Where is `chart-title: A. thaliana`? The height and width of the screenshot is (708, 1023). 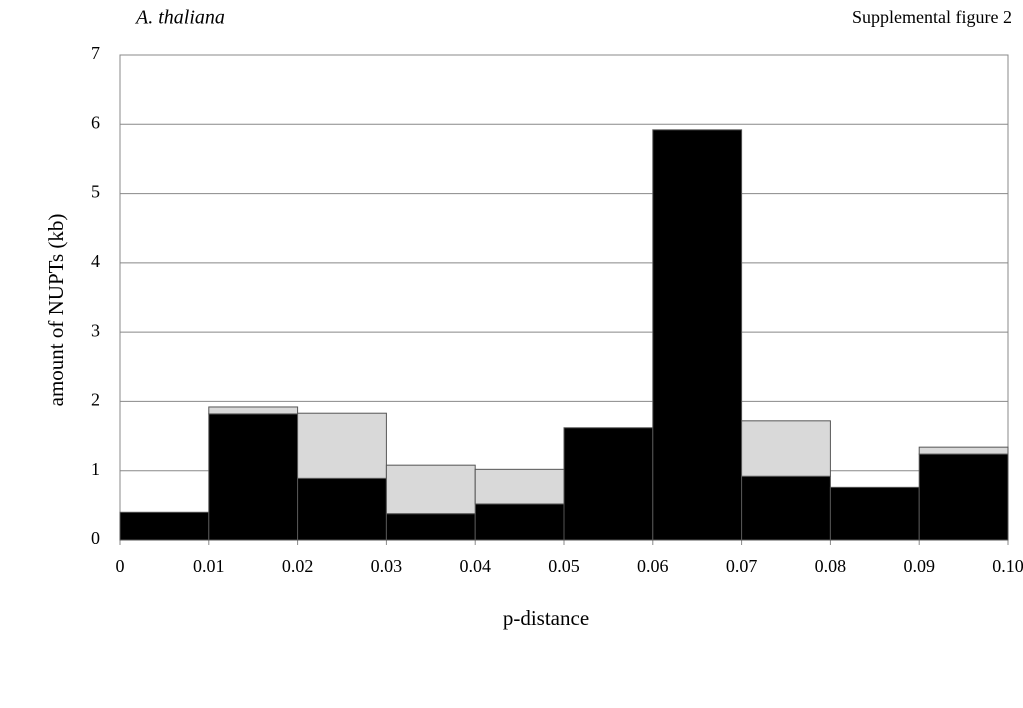
chart-title: A. thaliana is located at coordinates (179, 18).